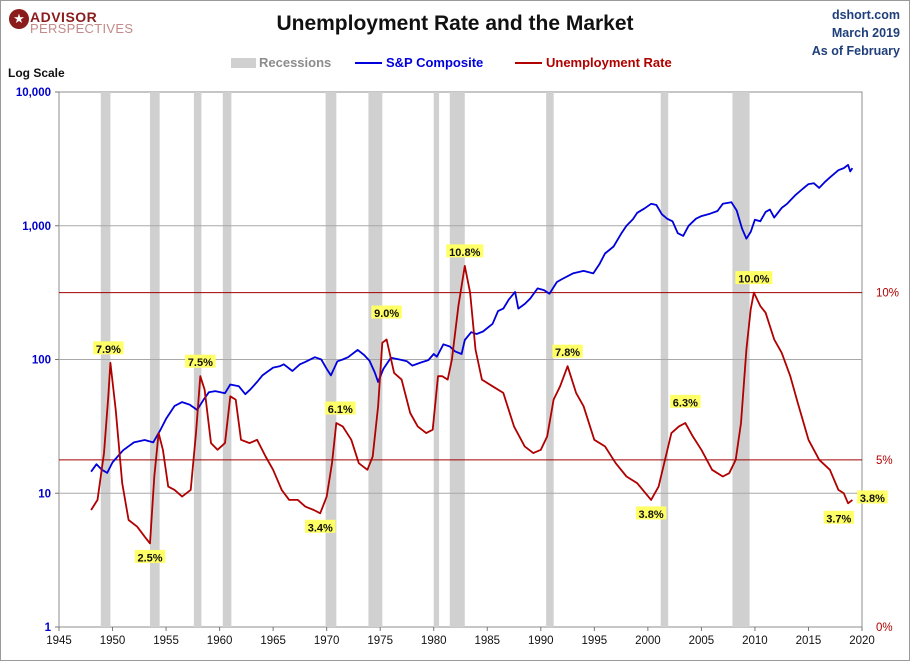 This screenshot has height=661, width=910. What do you see at coordinates (82, 28) in the screenshot?
I see `logo-perspectives: PERSPECTIVES` at bounding box center [82, 28].